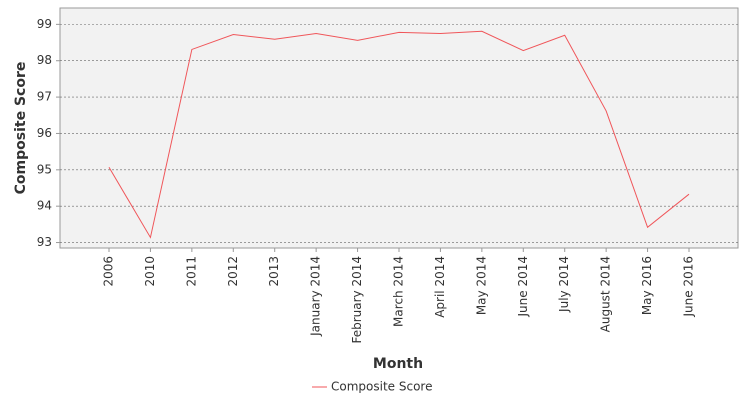  I want to click on x-tick-label: February 2014, so click(357, 300).